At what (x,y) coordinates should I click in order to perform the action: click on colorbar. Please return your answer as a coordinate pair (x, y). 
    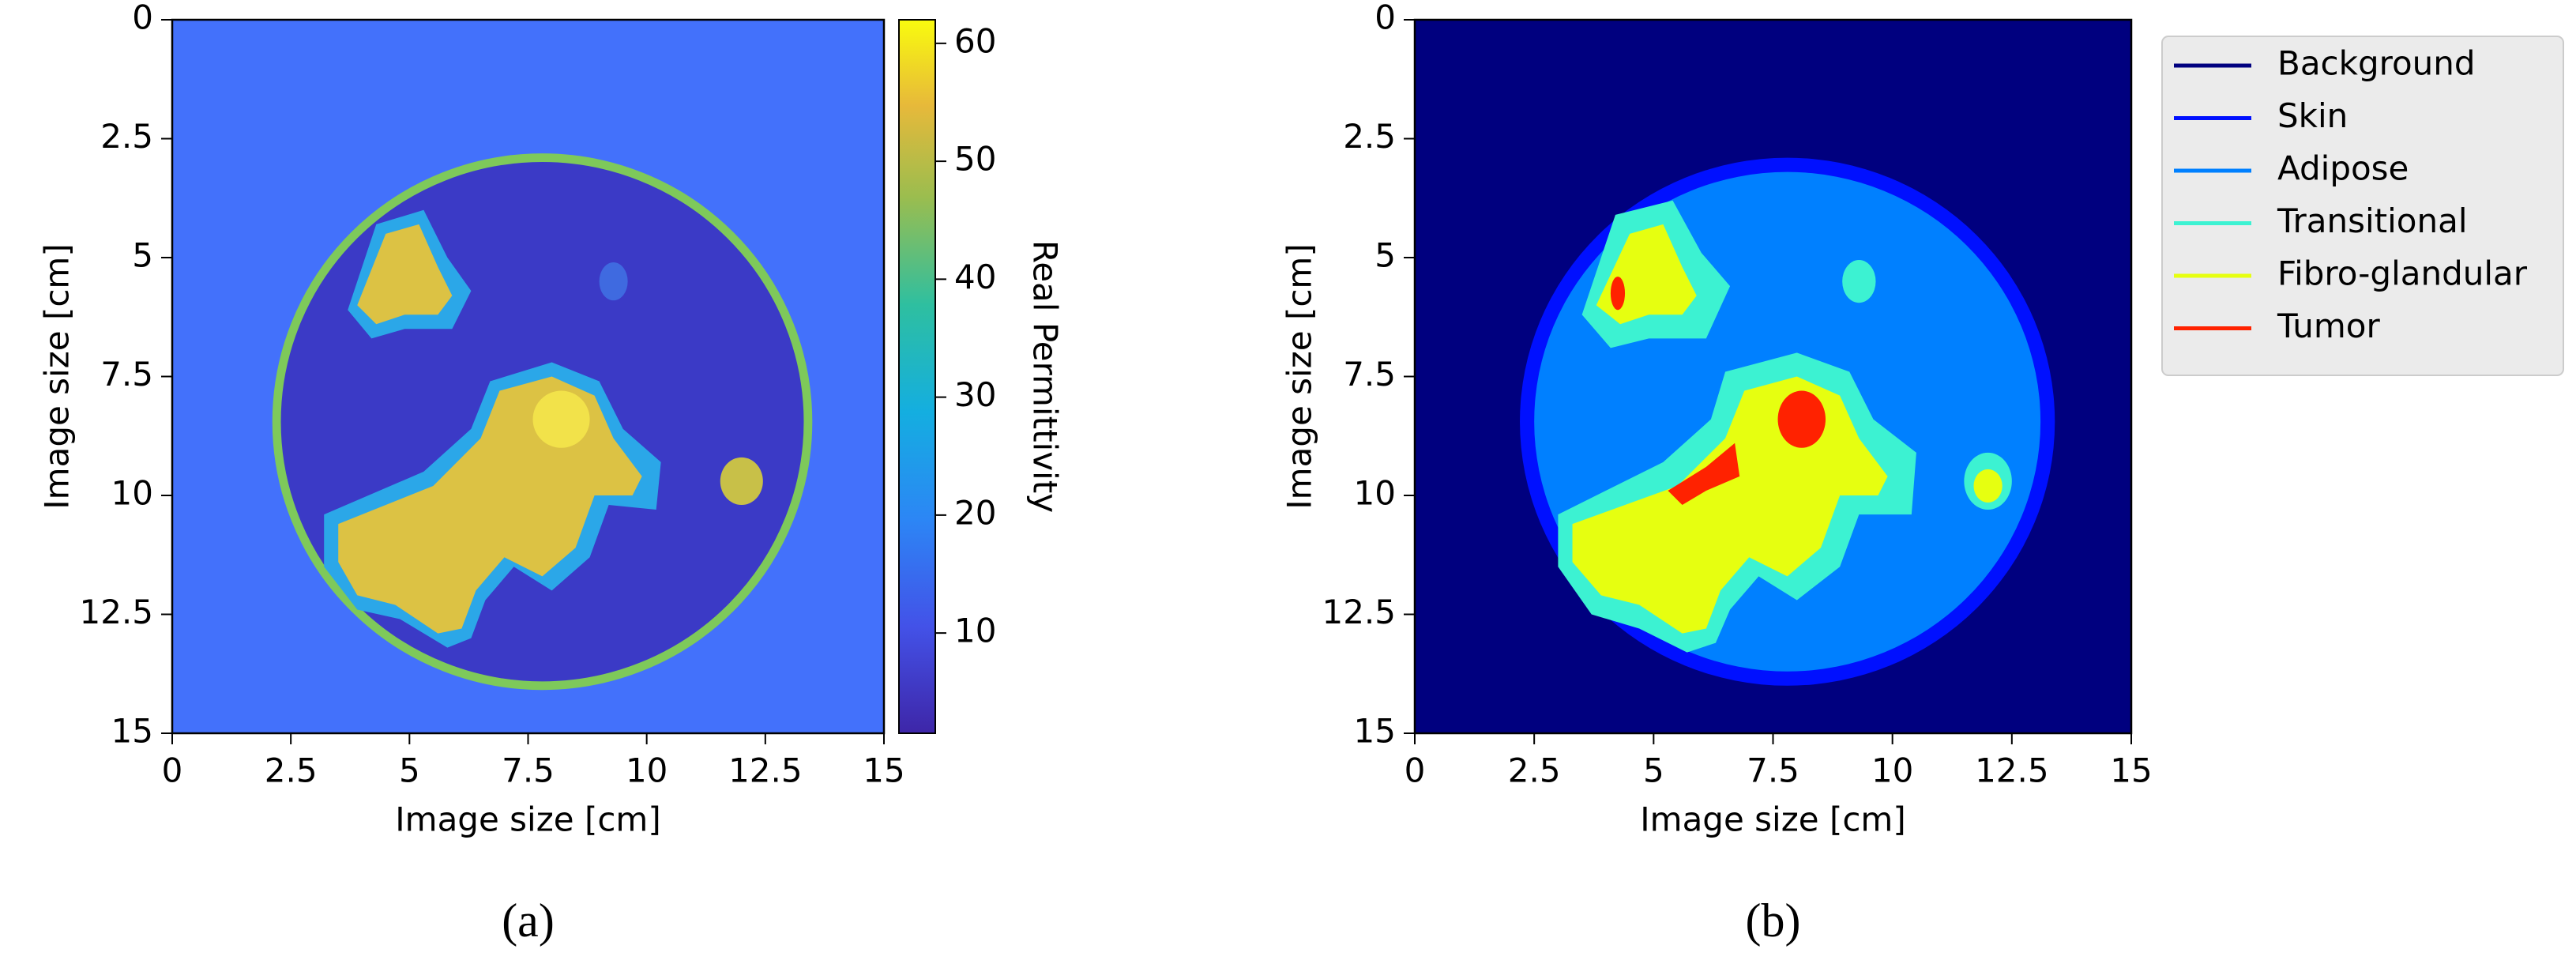
    Looking at the image, I should click on (917, 376).